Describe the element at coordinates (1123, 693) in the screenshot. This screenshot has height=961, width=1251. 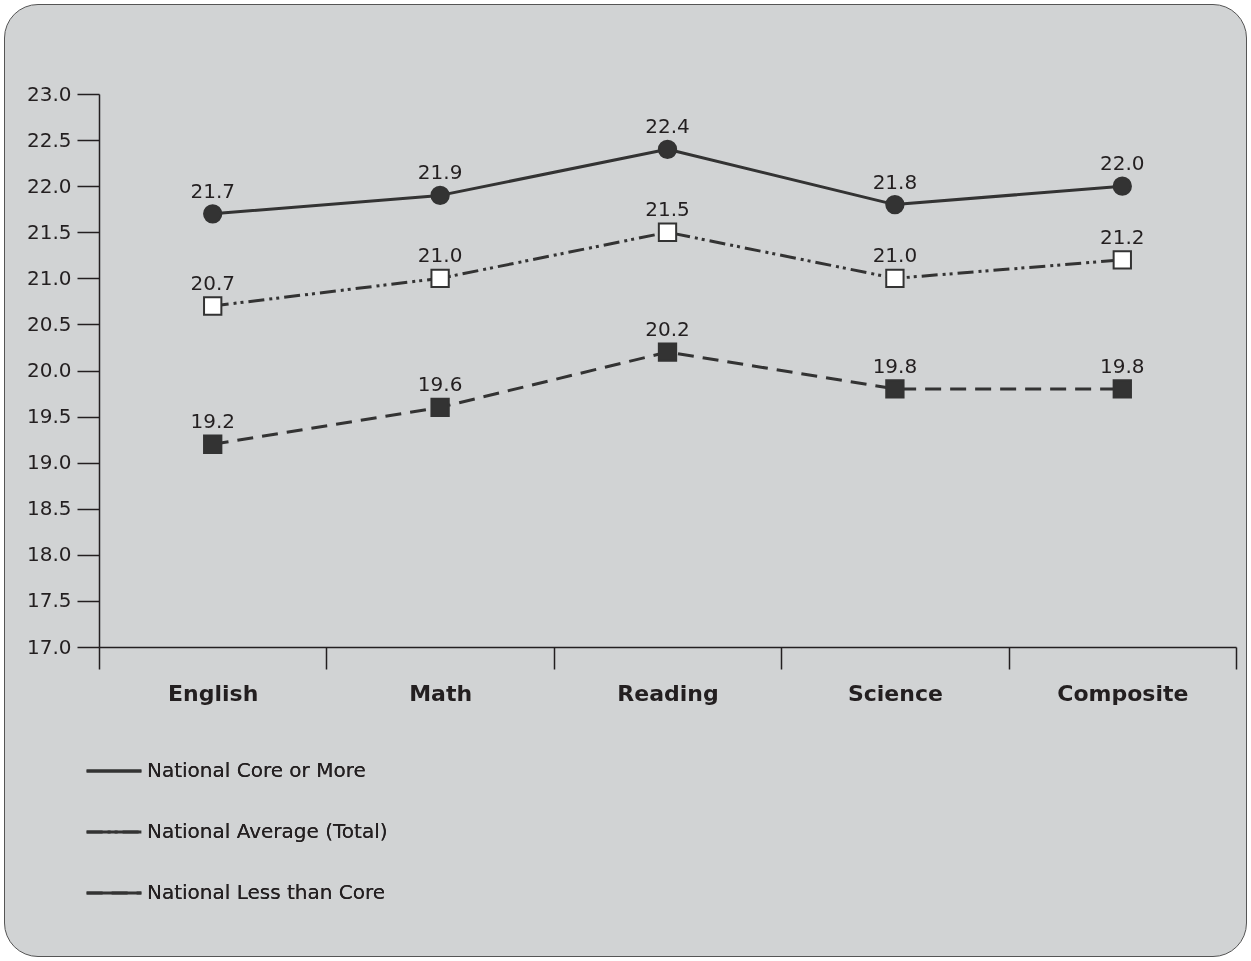
I see `x-tick-label: Composite` at that location.